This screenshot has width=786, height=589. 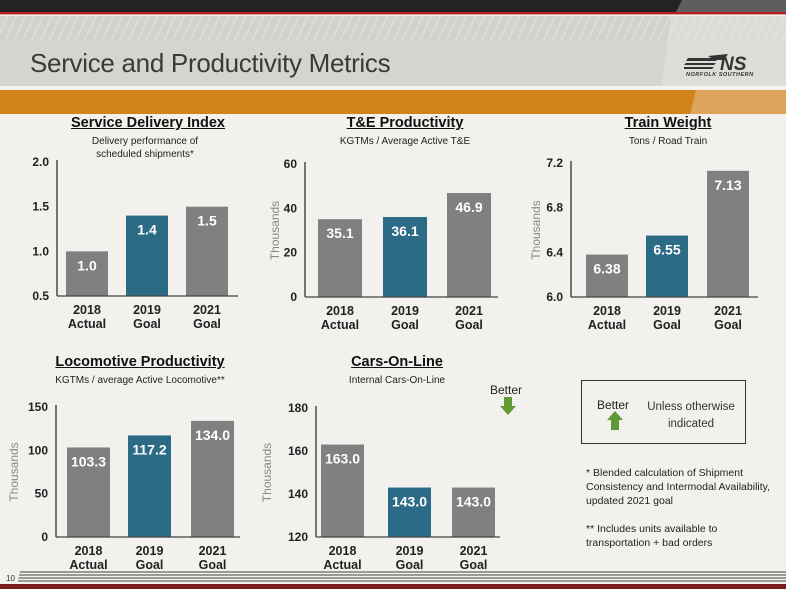 What do you see at coordinates (298, 451) in the screenshot?
I see `y-tick-label: 160` at bounding box center [298, 451].